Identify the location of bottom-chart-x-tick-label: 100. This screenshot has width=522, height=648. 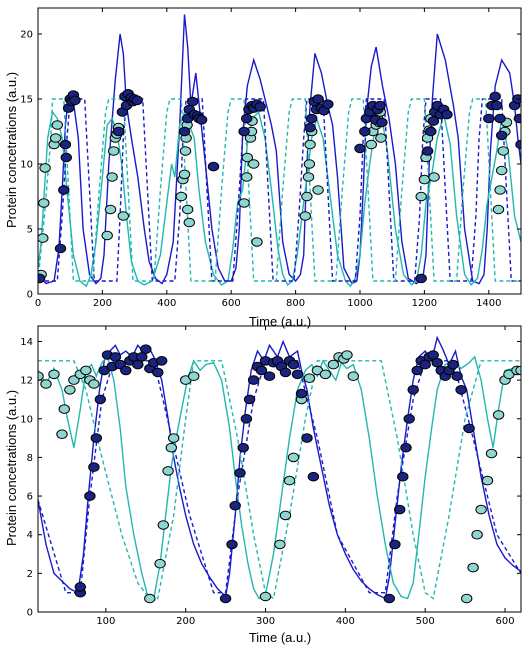
(105, 621).